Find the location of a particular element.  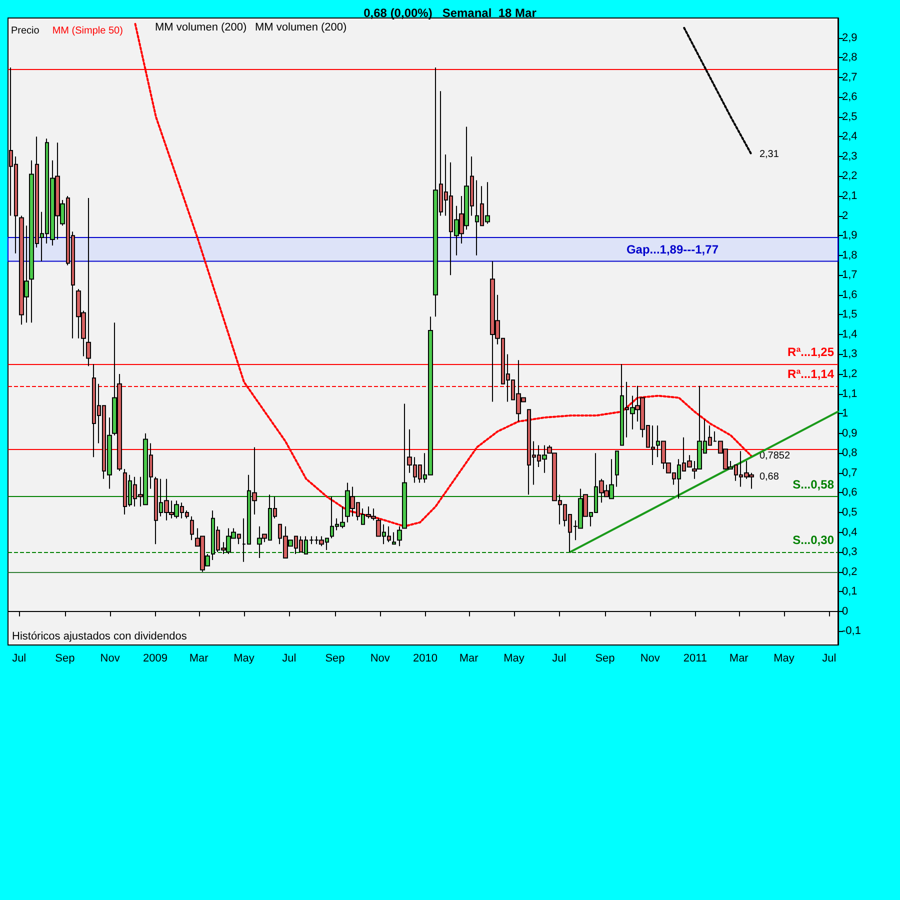

x-tick-label: 2010 is located at coordinates (425, 658).